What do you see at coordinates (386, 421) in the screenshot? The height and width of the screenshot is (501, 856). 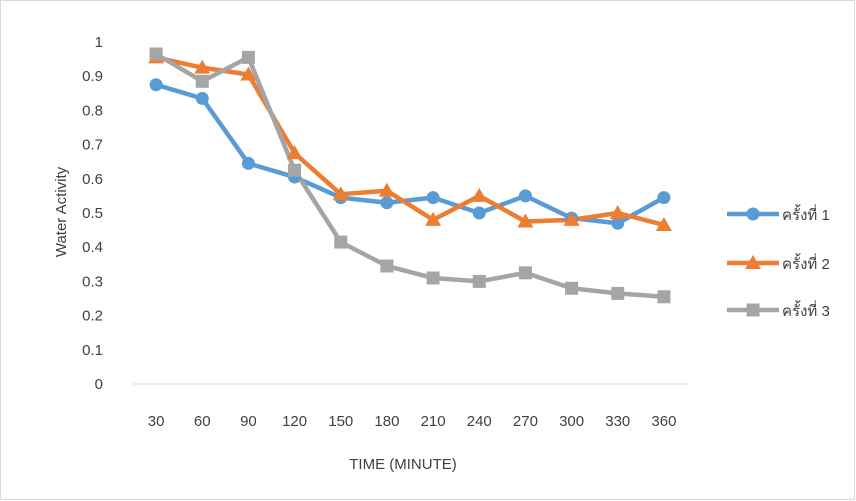 I see `x-tick-label: 180` at bounding box center [386, 421].